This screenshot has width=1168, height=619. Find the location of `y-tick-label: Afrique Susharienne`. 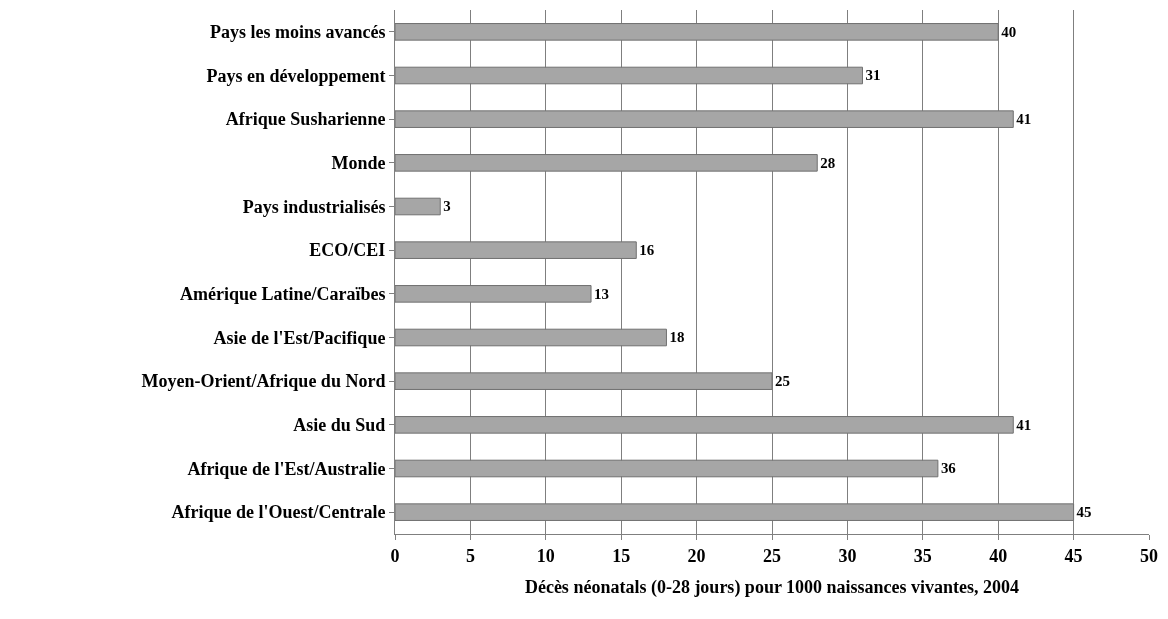

y-tick-label: Afrique Susharienne is located at coordinates (305, 119).